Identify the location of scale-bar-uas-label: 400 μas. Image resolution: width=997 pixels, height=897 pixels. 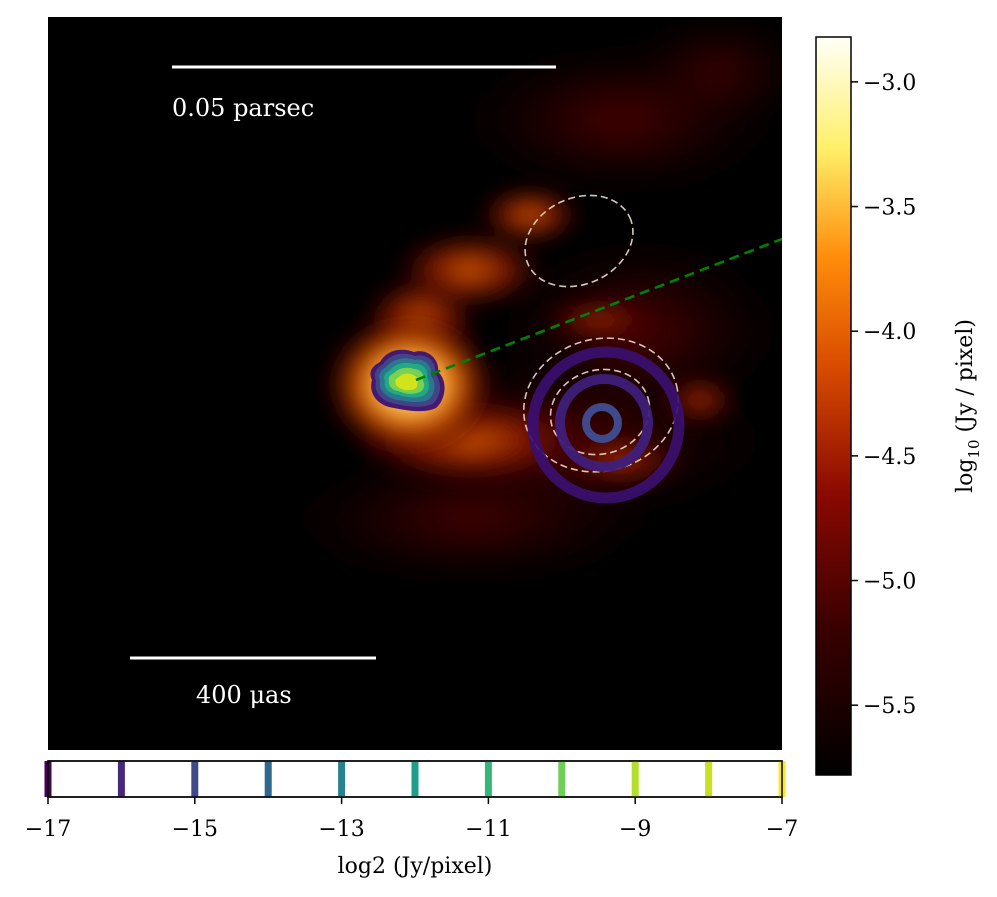
(244, 695).